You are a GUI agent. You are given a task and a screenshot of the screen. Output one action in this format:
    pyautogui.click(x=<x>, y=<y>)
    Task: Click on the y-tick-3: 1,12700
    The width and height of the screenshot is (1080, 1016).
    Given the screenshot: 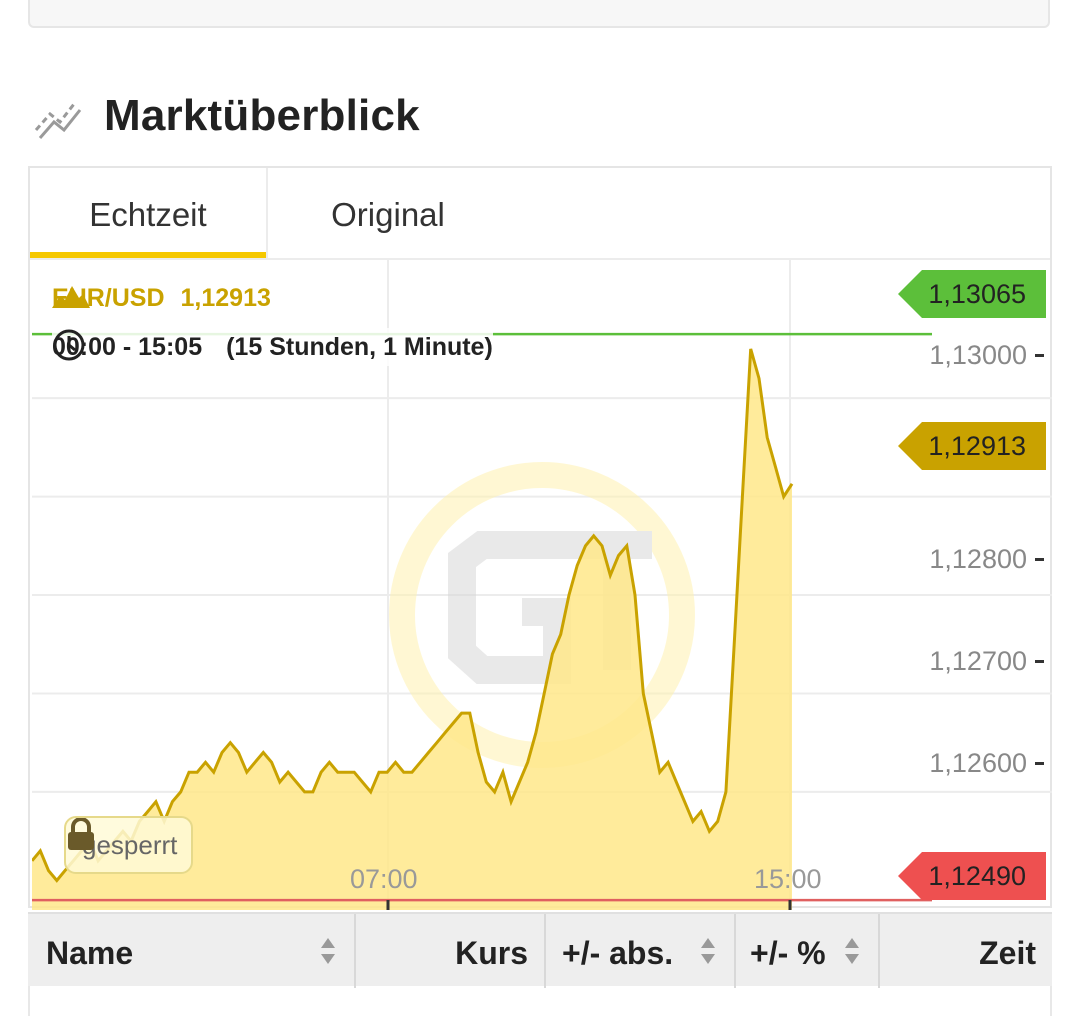 What is the action you would take?
    pyautogui.click(x=986, y=661)
    